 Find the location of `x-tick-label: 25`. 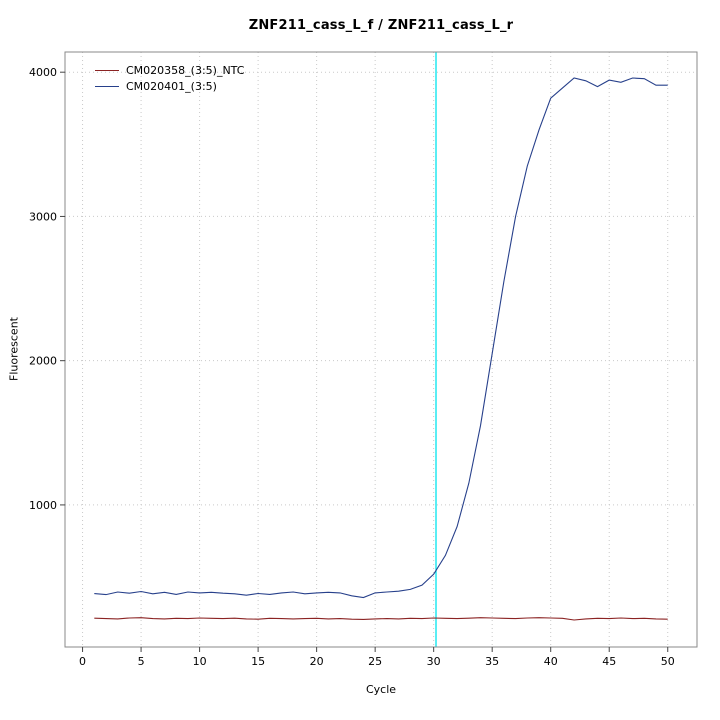

x-tick-label: 25 is located at coordinates (375, 661).